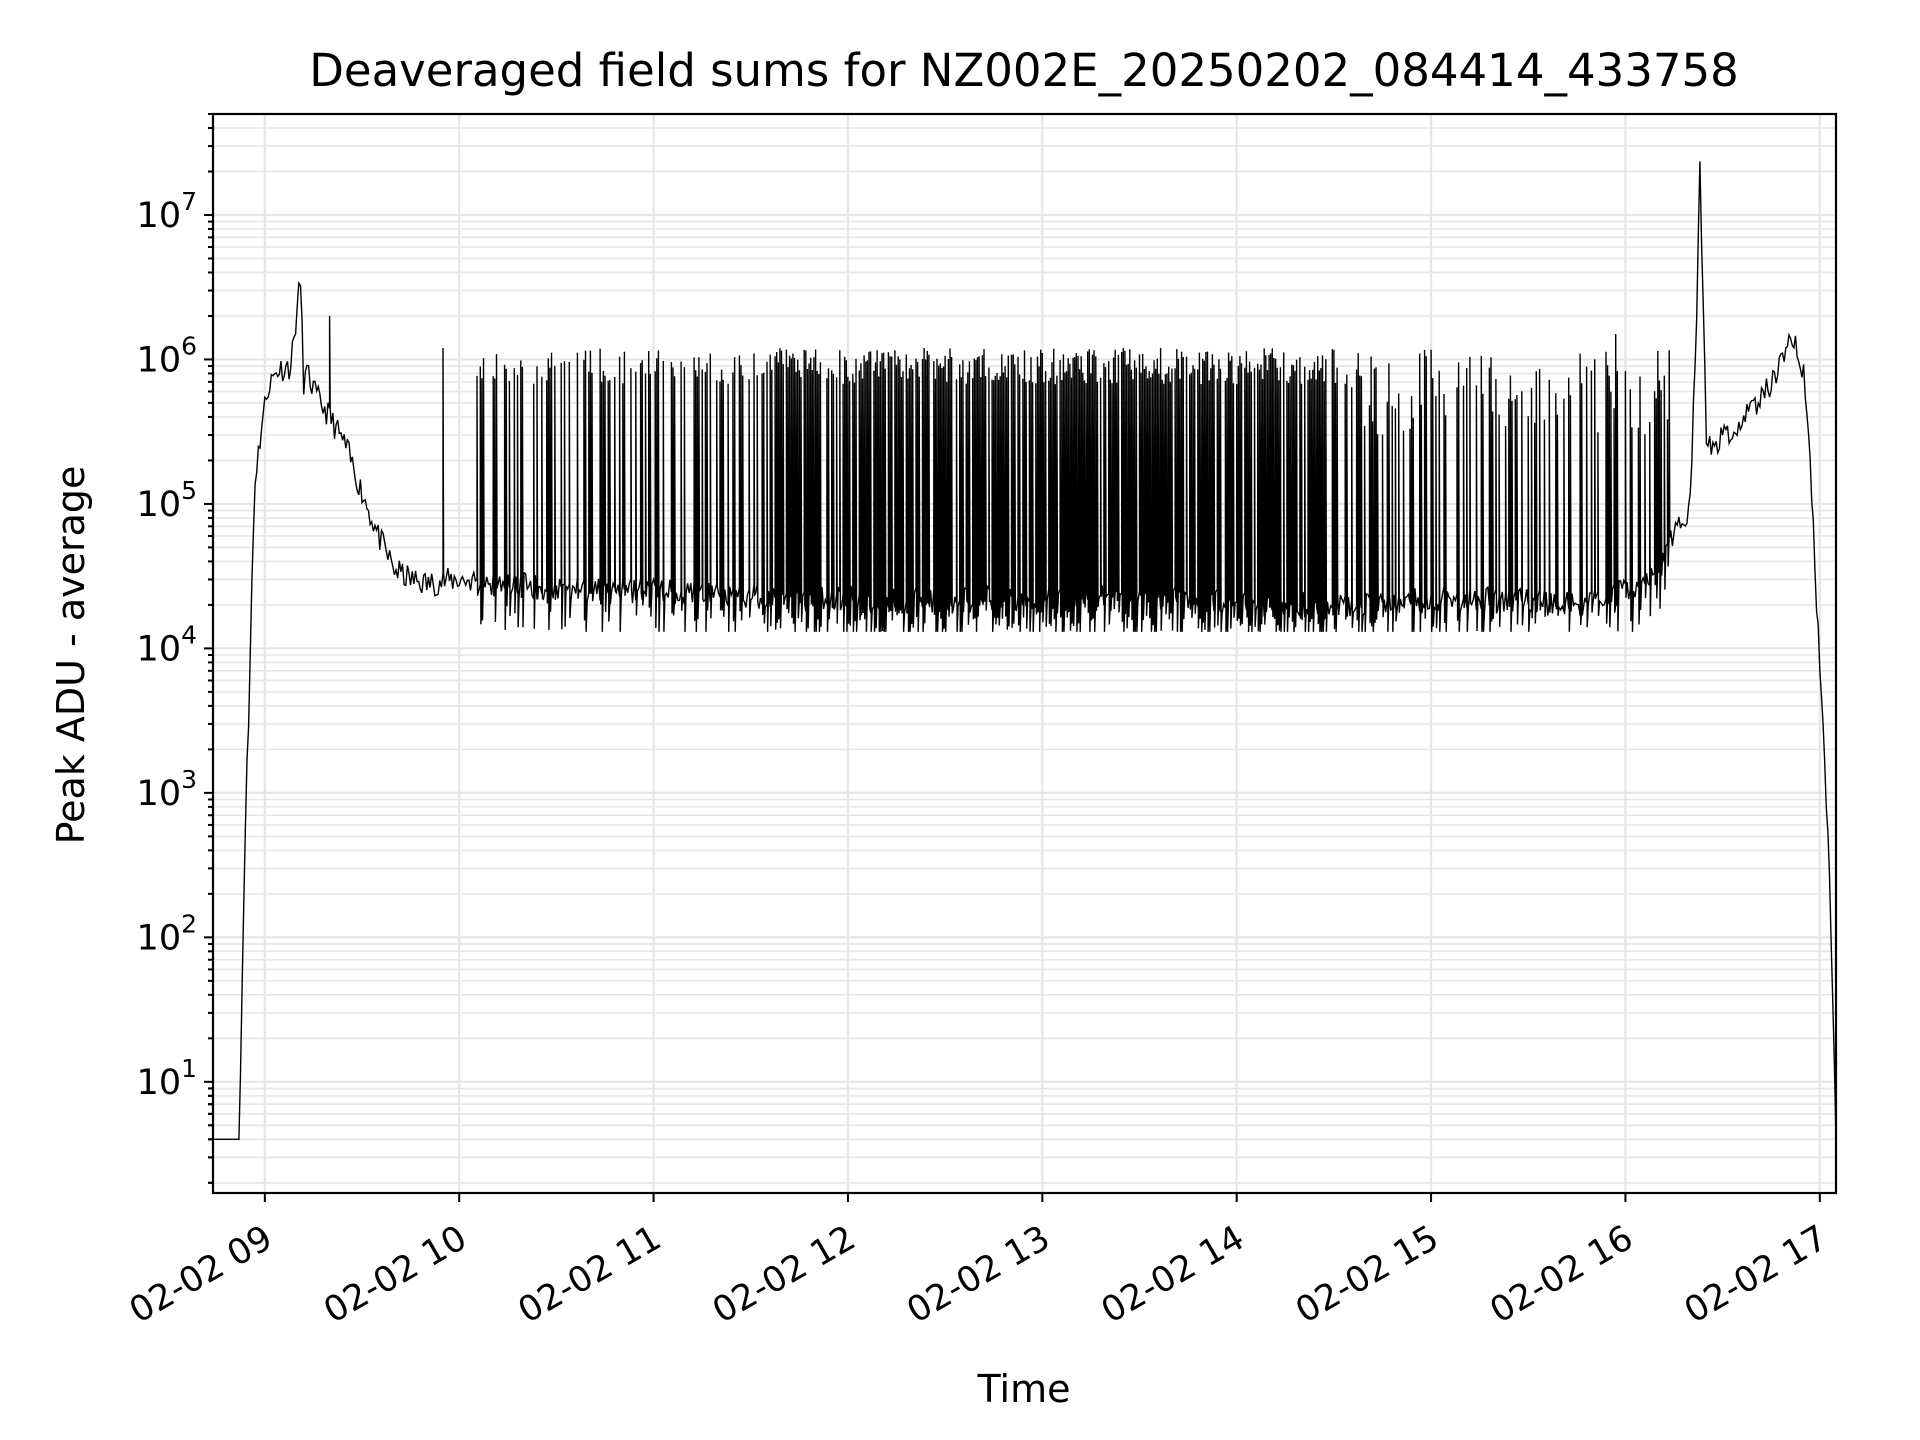  What do you see at coordinates (1367, 1274) in the screenshot?
I see `x-tick-label: 02-02 15` at bounding box center [1367, 1274].